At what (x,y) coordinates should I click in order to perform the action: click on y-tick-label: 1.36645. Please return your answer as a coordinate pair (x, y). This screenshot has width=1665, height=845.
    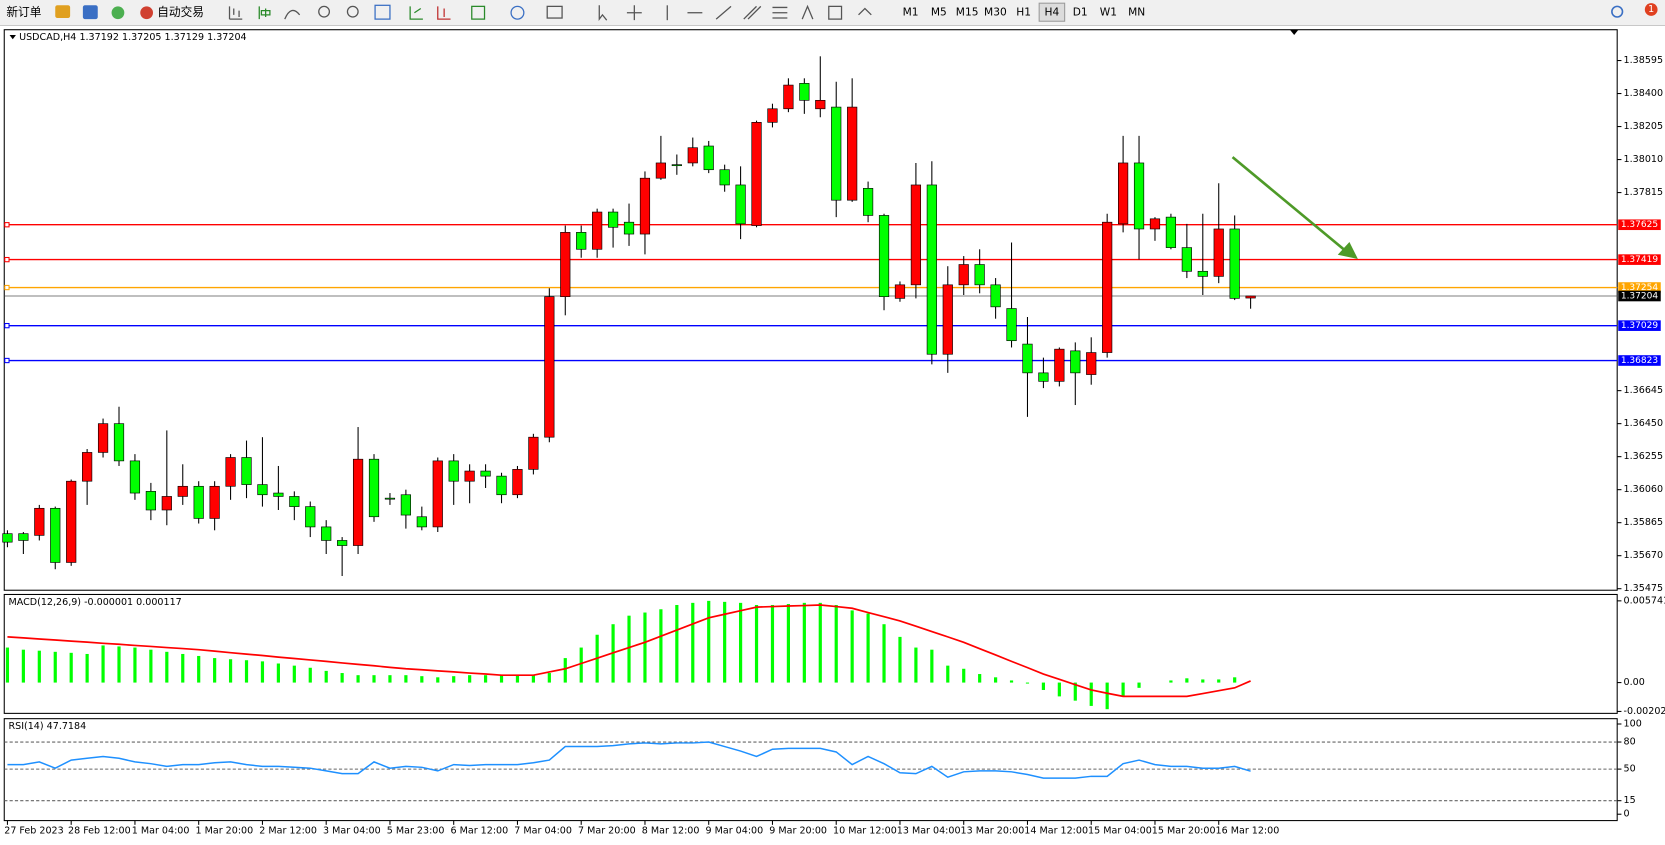
    Looking at the image, I should click on (1644, 390).